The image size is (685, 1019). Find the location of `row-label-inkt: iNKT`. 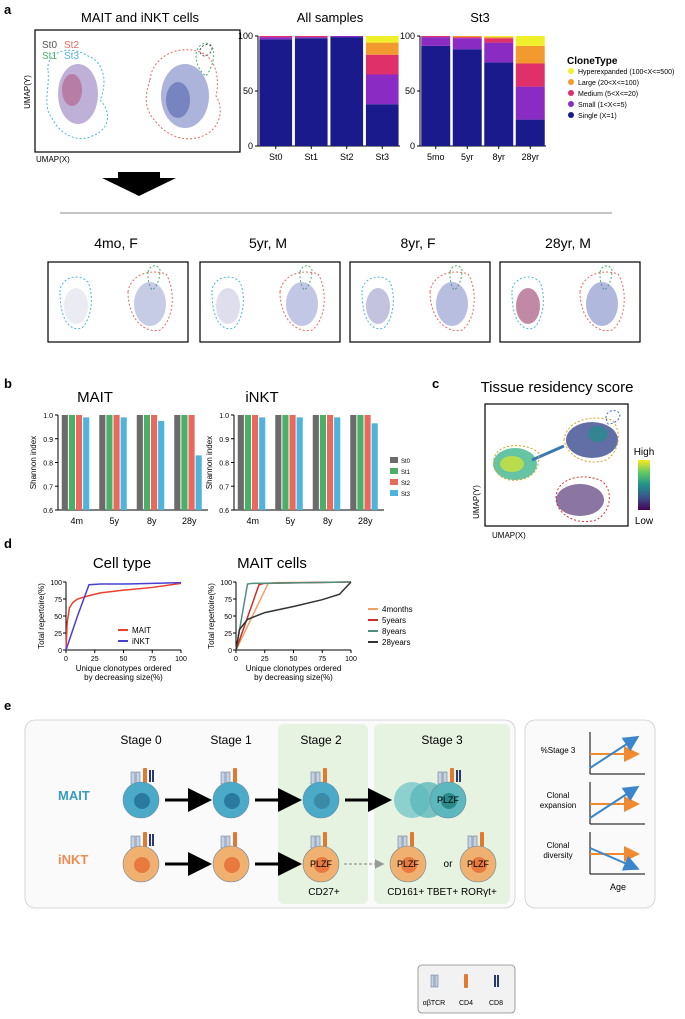

row-label-inkt: iNKT is located at coordinates (73, 859).